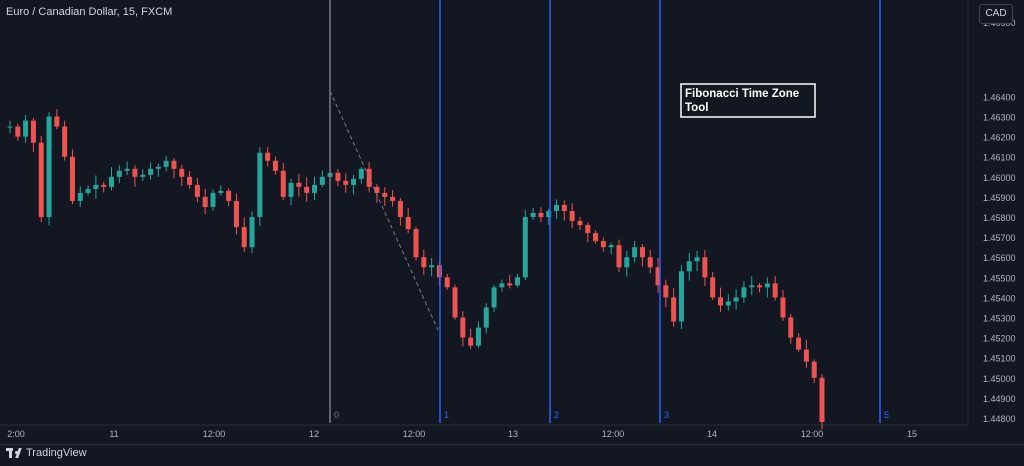 This screenshot has height=466, width=1024. I want to click on price-tick-label: 1.46000, so click(999, 178).